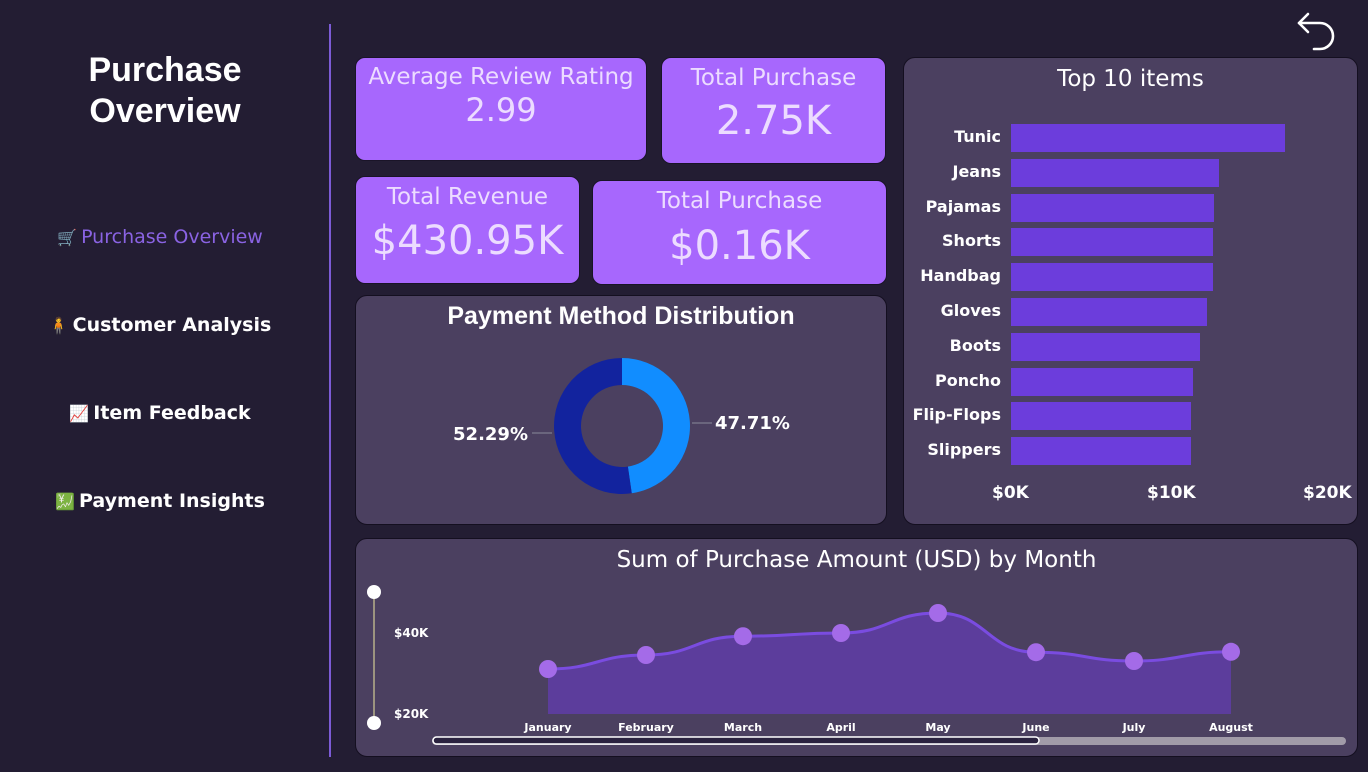 This screenshot has height=772, width=1368. I want to click on nav-customer-analysis: 🧍 Customer Analysis, so click(160, 325).